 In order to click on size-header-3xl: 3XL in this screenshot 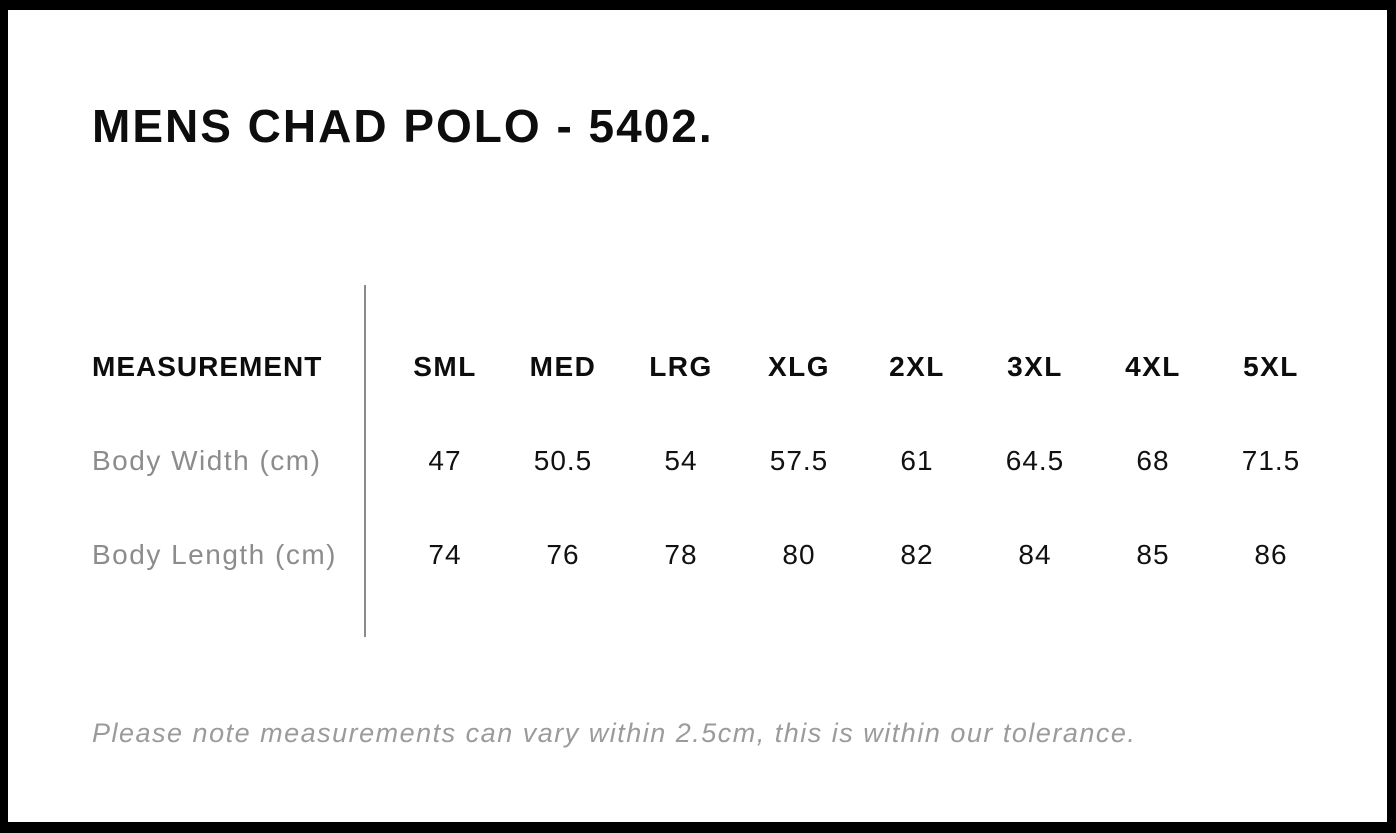, I will do `click(1035, 366)`.